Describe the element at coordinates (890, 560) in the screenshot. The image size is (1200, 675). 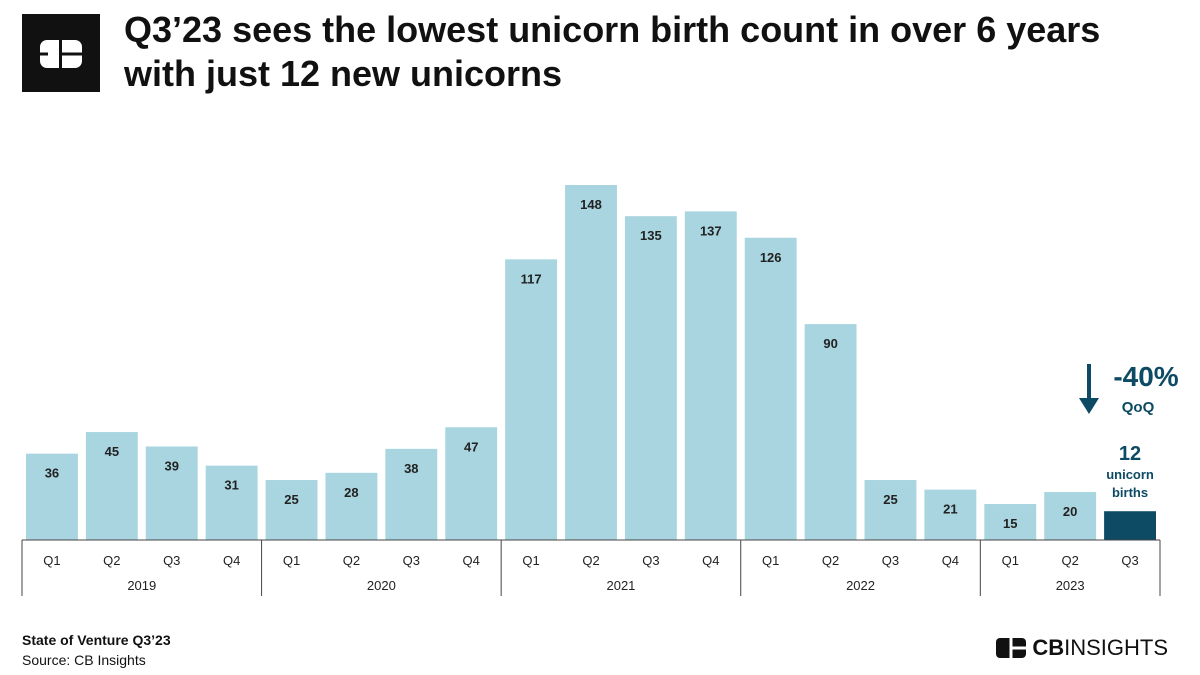
I see `x-tick-label-14: Q3` at that location.